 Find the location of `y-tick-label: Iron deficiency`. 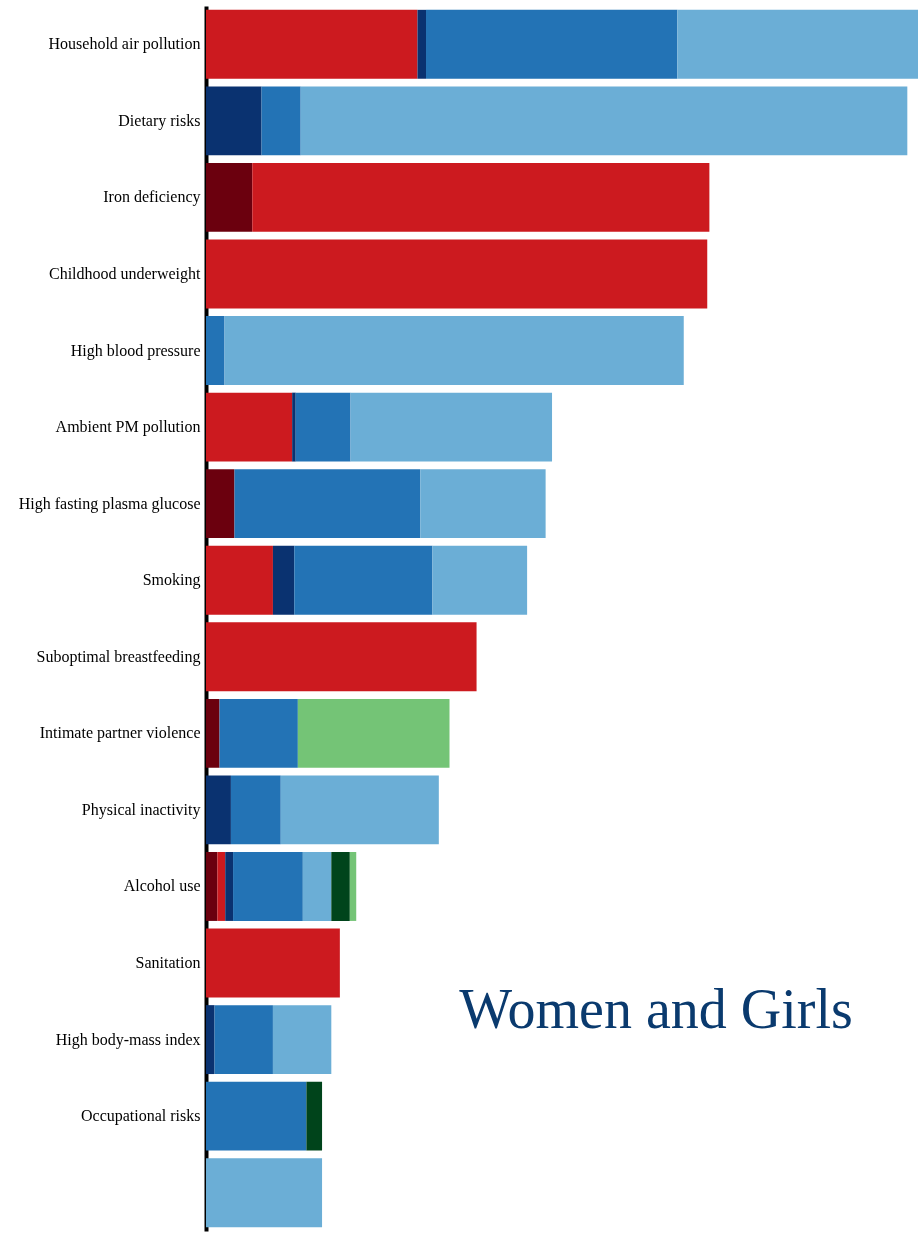

y-tick-label: Iron deficiency is located at coordinates (152, 197).